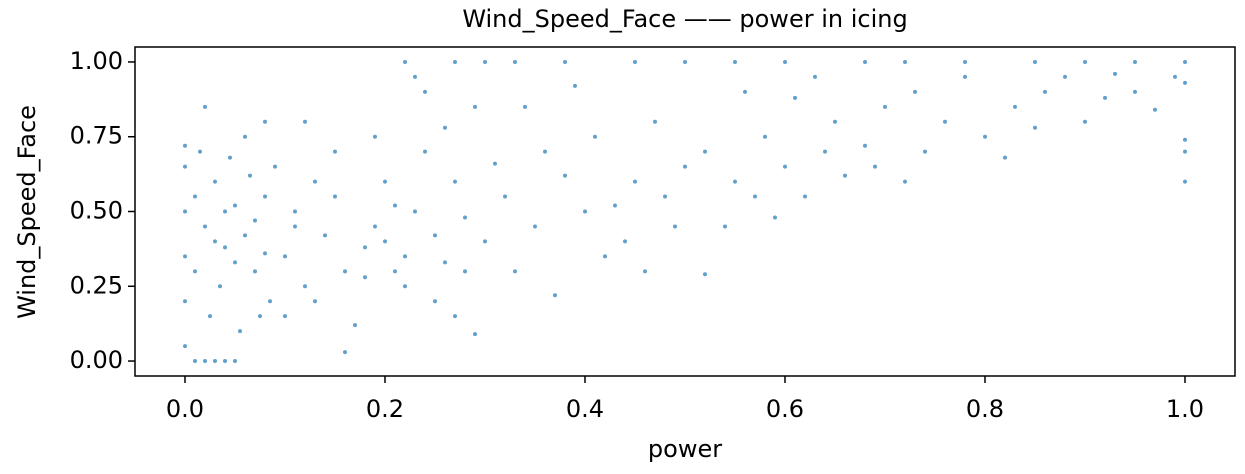 This screenshot has width=1245, height=474. What do you see at coordinates (585, 409) in the screenshot?
I see `x-tick-label: 0.4` at bounding box center [585, 409].